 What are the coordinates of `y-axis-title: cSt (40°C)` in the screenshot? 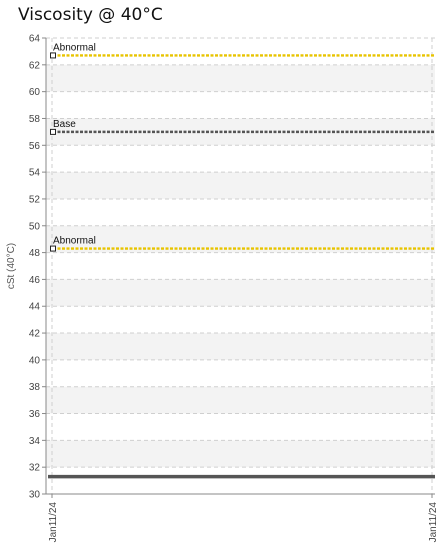 It's located at (11, 266).